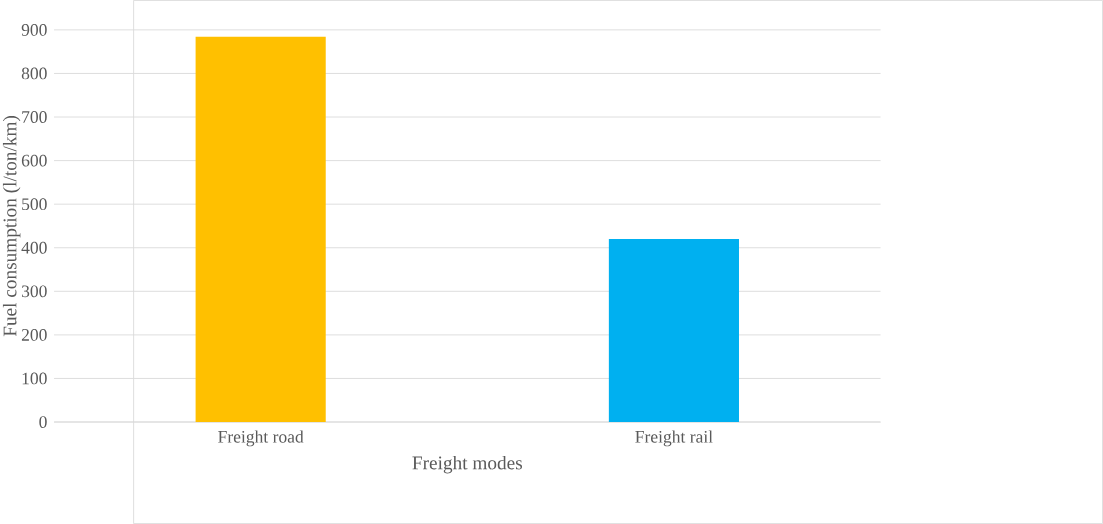 This screenshot has height=524, width=1103. I want to click on y-tick-label: 0, so click(43, 422).